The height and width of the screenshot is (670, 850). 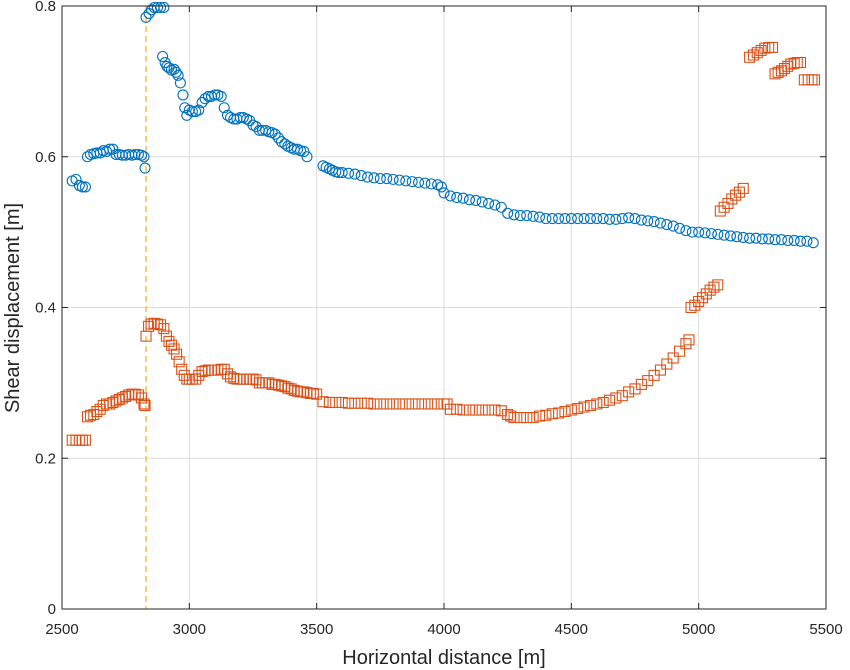 What do you see at coordinates (316, 629) in the screenshot?
I see `x-tick-label: 3500` at bounding box center [316, 629].